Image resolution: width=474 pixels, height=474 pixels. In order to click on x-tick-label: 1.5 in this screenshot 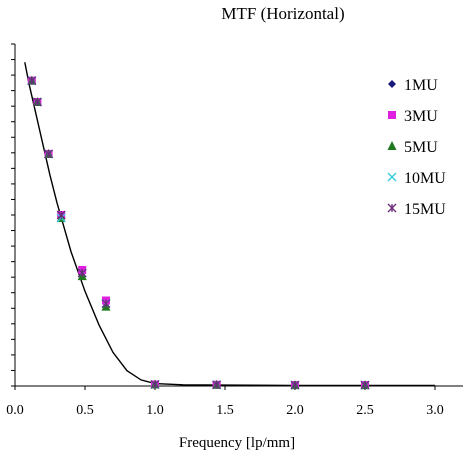, I will do `click(225, 410)`.